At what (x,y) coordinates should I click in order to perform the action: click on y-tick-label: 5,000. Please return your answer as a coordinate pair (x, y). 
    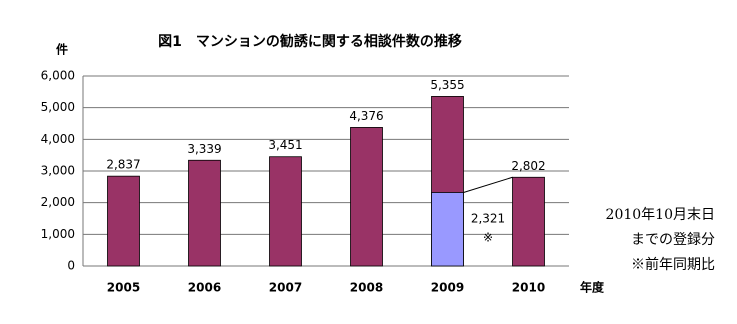
    Looking at the image, I should click on (58, 107).